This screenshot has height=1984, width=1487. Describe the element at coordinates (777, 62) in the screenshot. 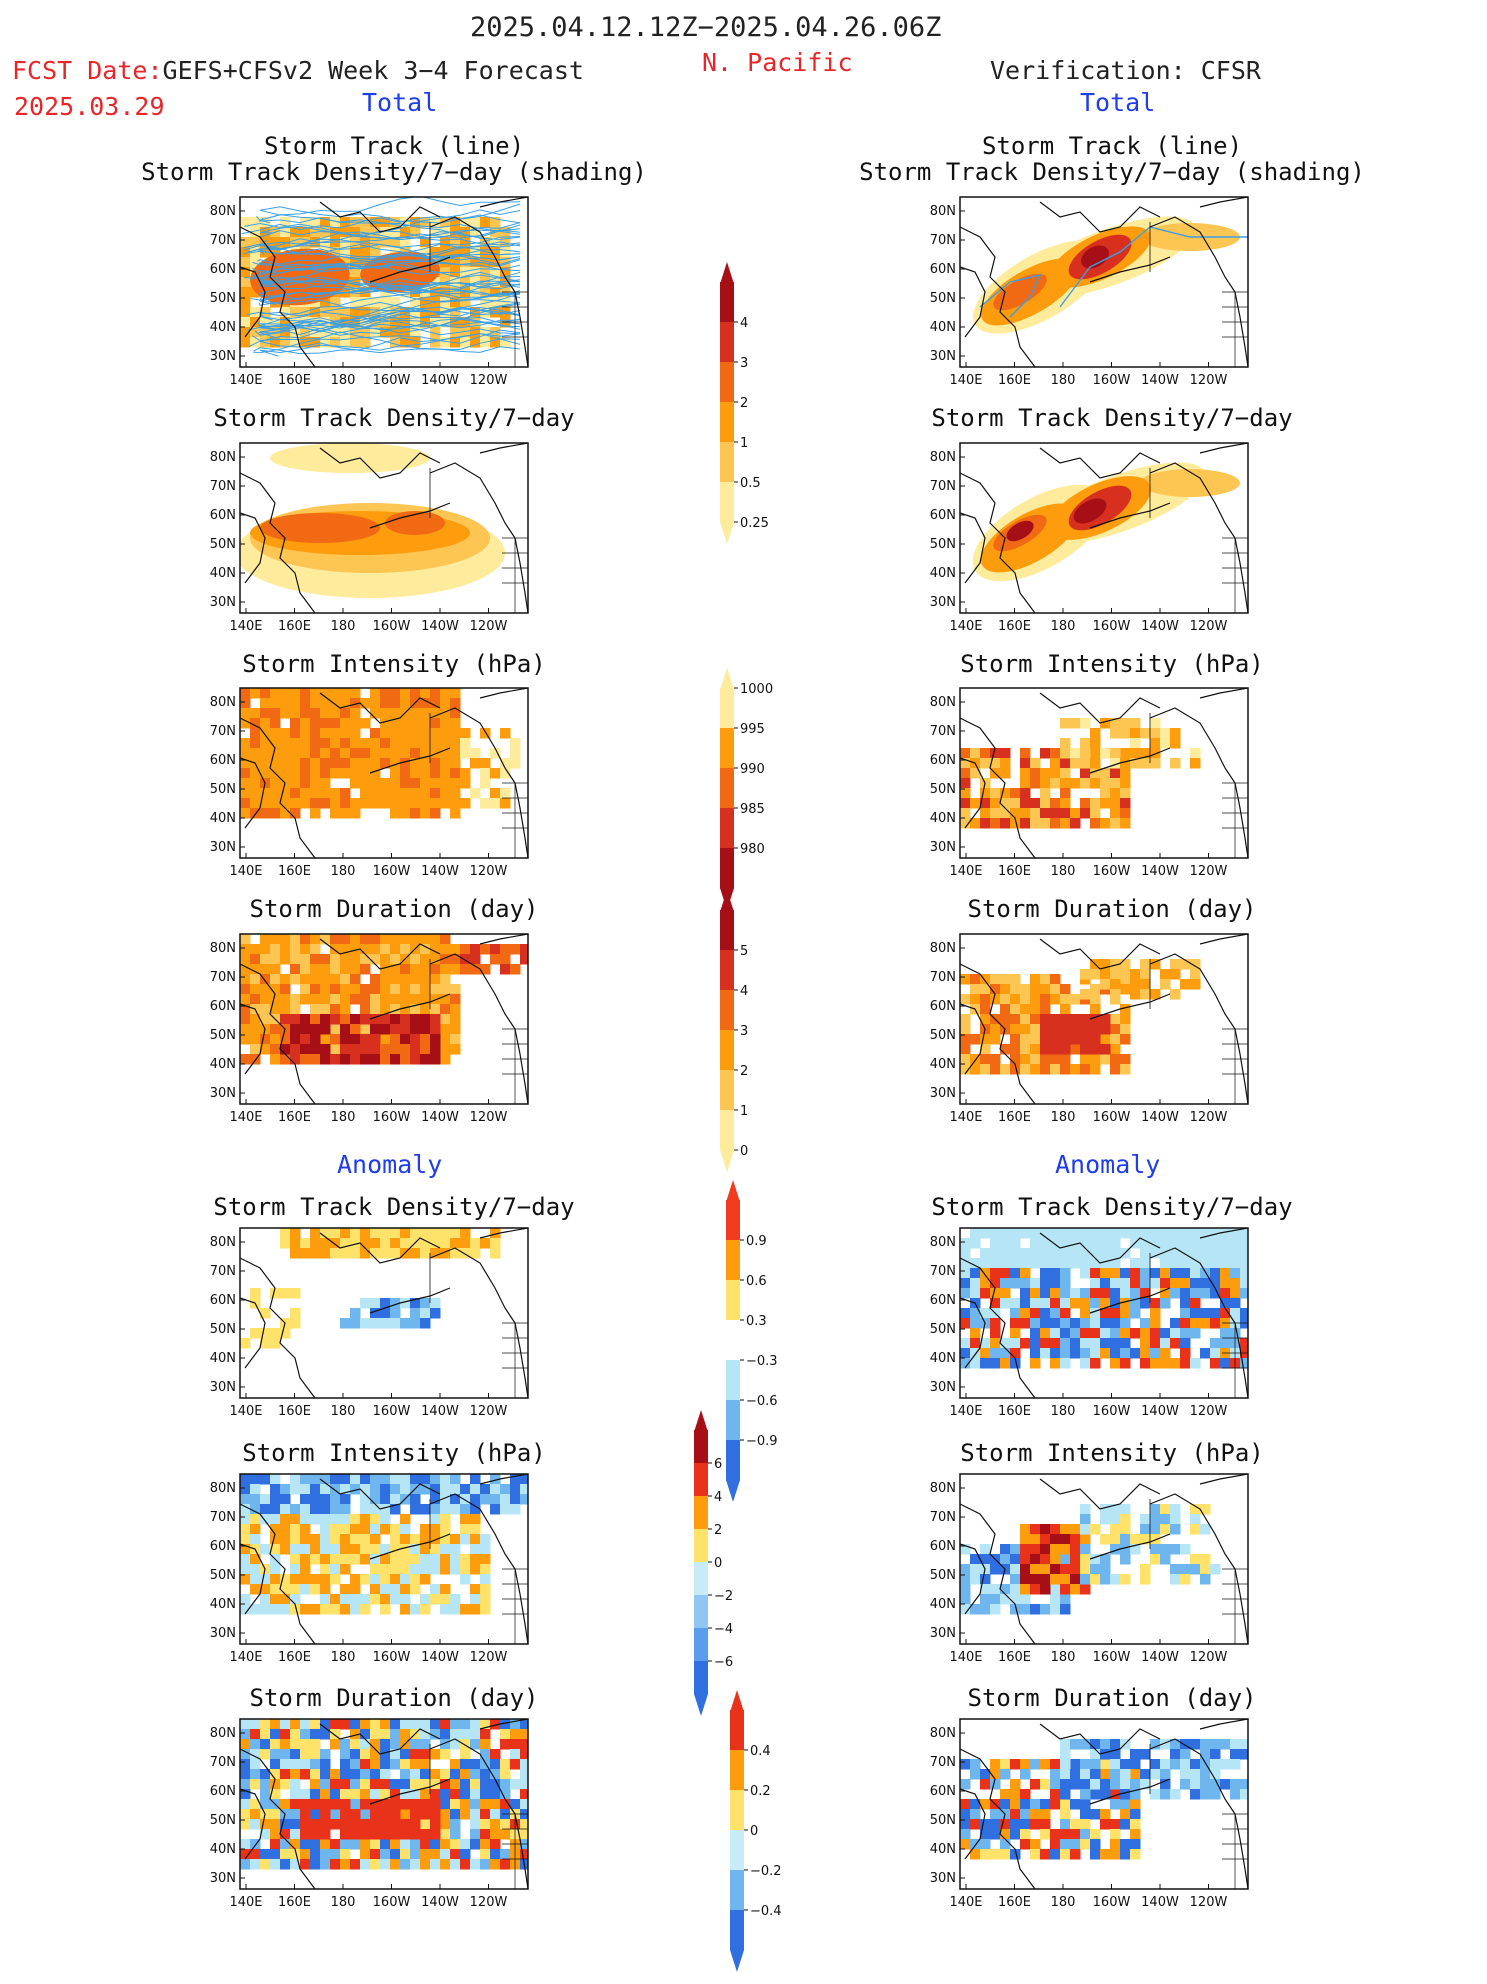

I see `region-title: N. Pacific` at that location.